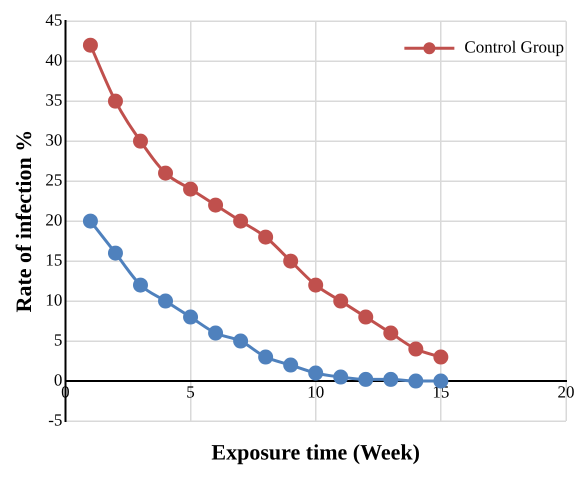 The width and height of the screenshot is (588, 479). I want to click on y-tick-label: -5, so click(55, 420).